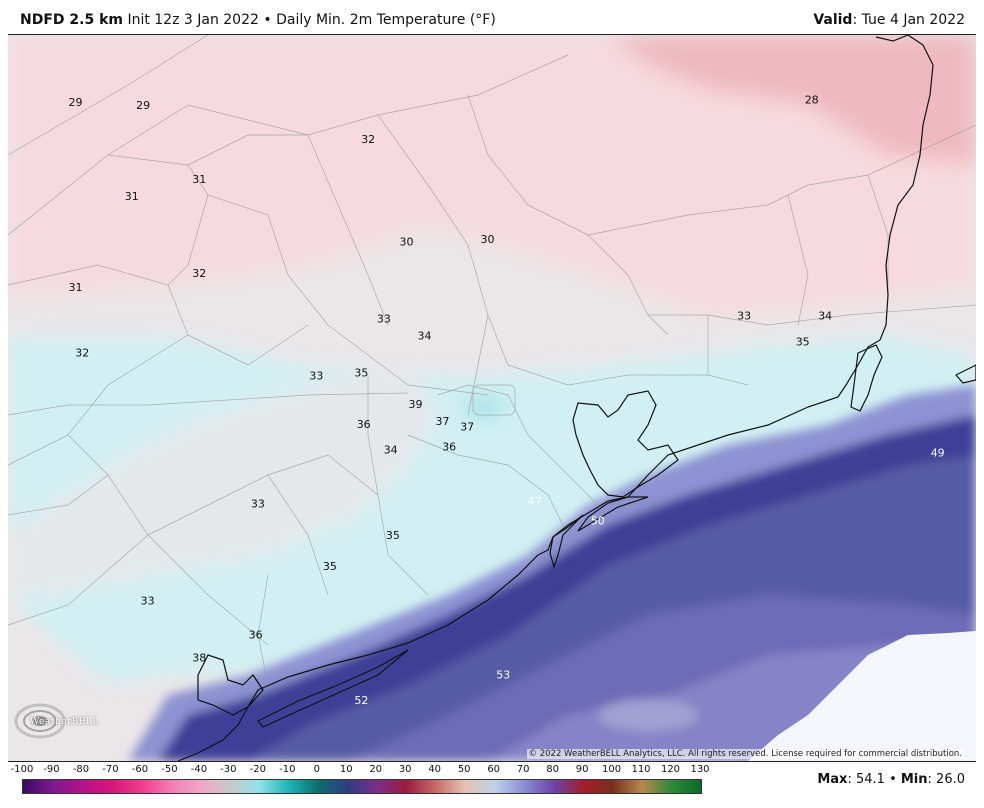 The height and width of the screenshot is (808, 984). What do you see at coordinates (582, 769) in the screenshot?
I see `scale-tick-label: 90` at bounding box center [582, 769].